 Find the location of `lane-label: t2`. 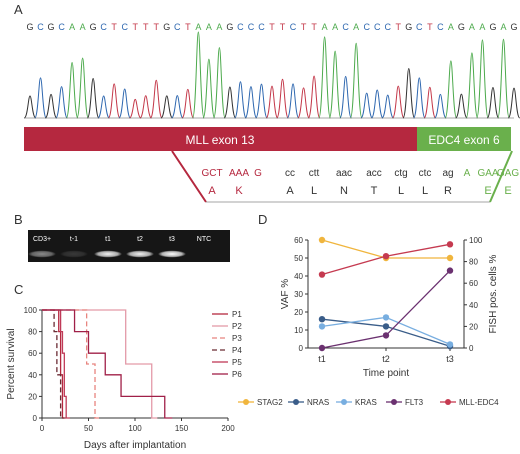

lane-label: t2 is located at coordinates (140, 239).